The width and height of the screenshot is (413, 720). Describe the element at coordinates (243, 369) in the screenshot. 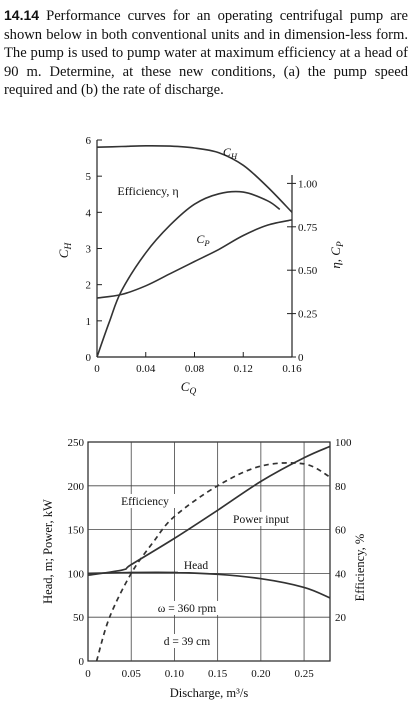

I see `x-tick-label: 0.12` at that location.